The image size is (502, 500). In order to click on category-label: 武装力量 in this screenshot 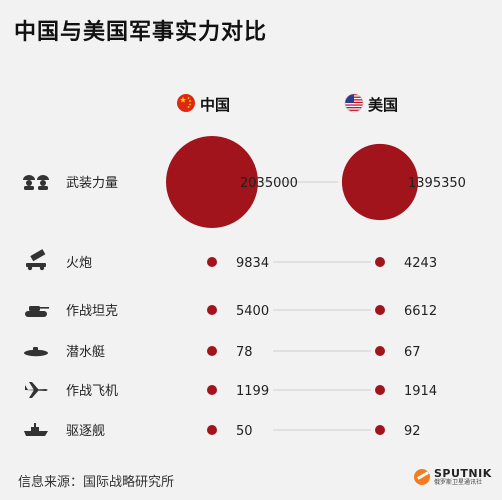, I will do `click(92, 183)`.